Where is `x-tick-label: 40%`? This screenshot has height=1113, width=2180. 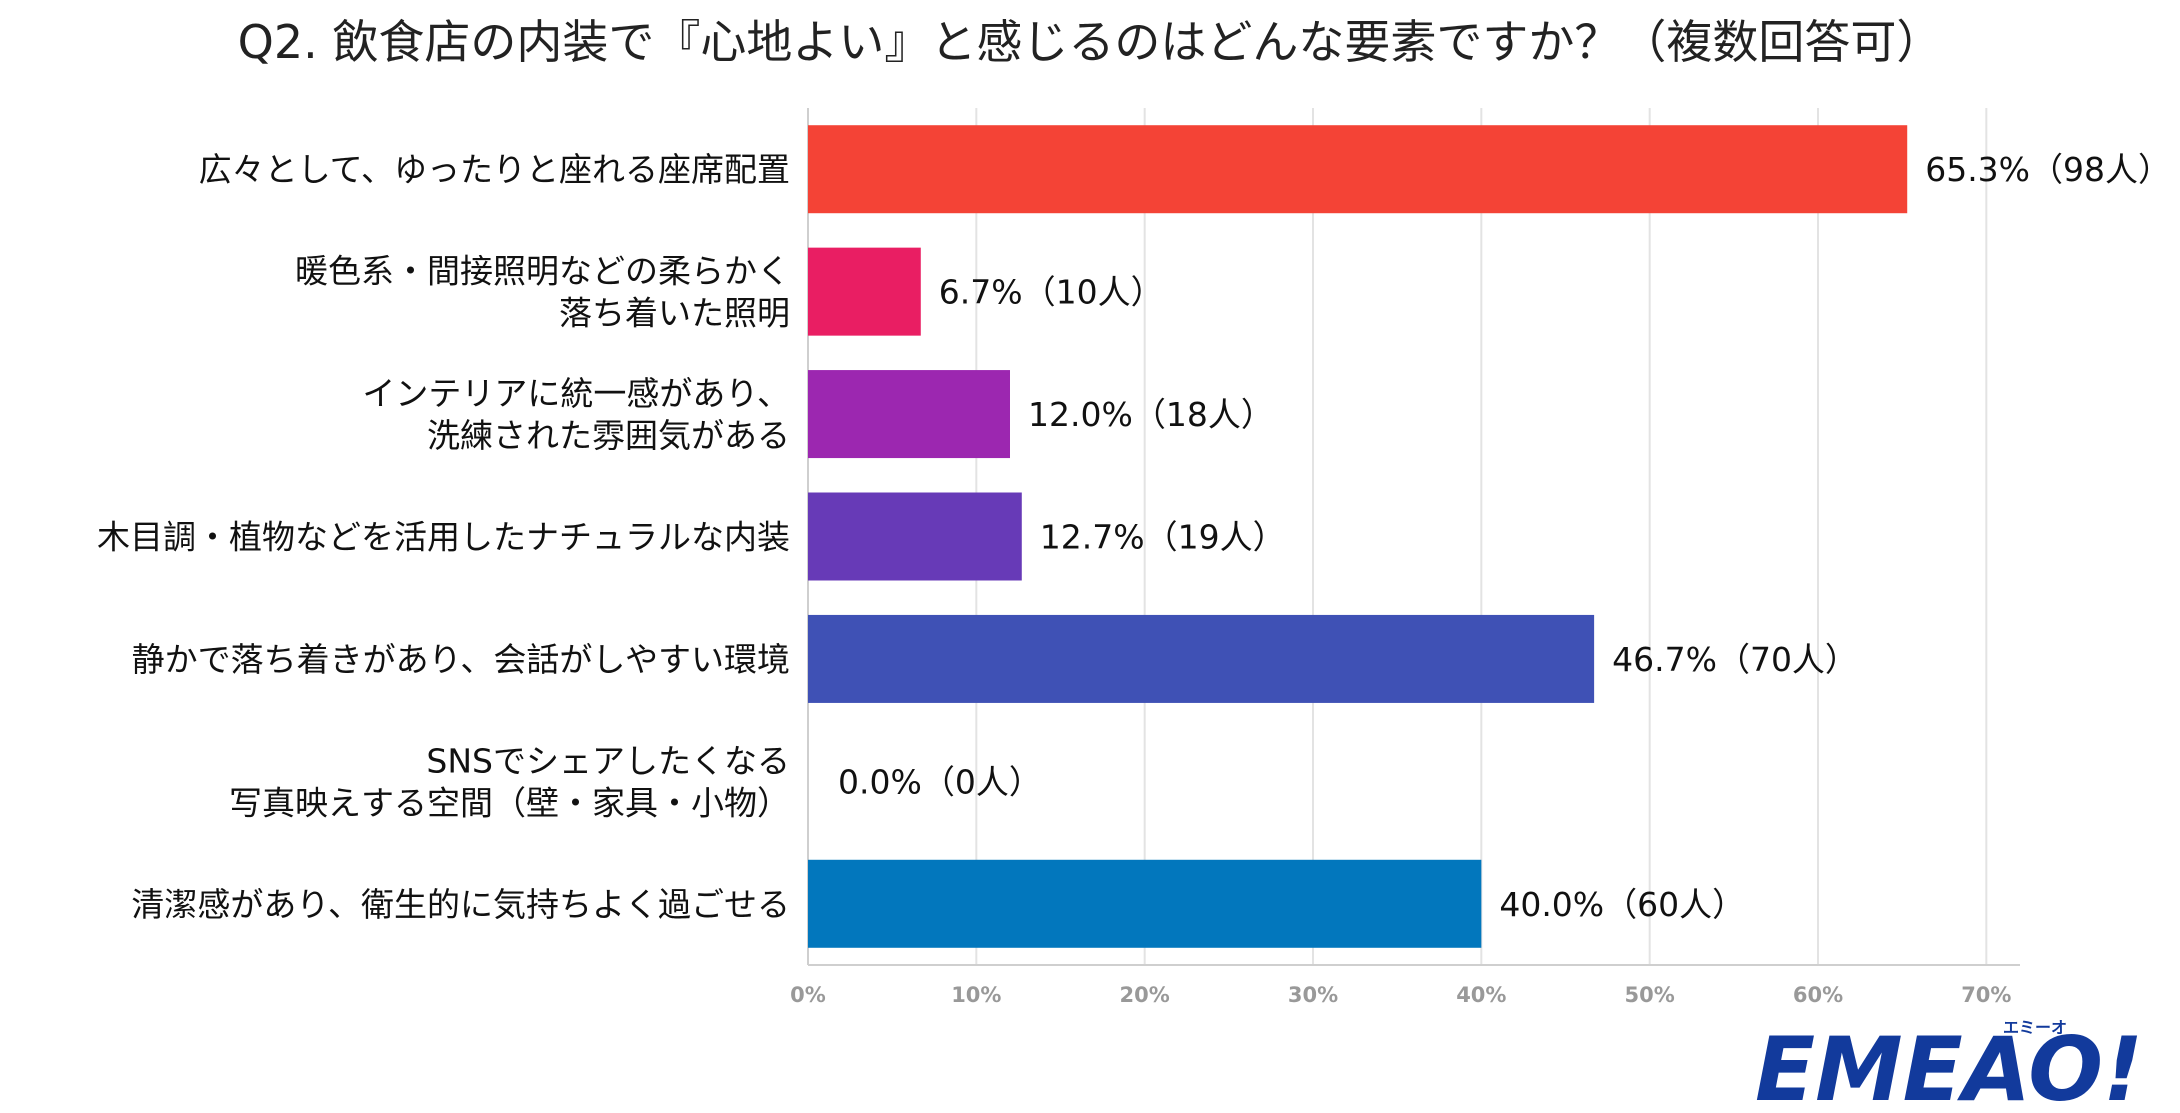 x-tick-label: 40% is located at coordinates (1481, 995).